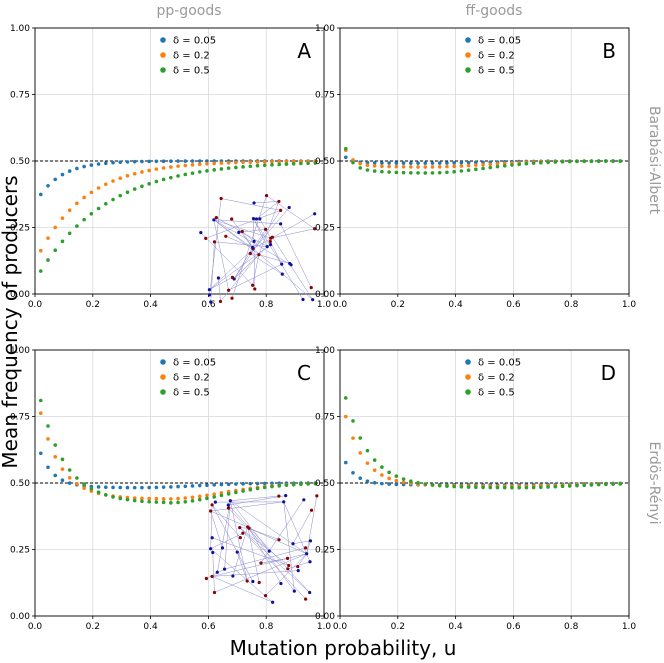  Describe the element at coordinates (496, 56) in the screenshot. I see `legend-entry: δ = 0.2` at that location.